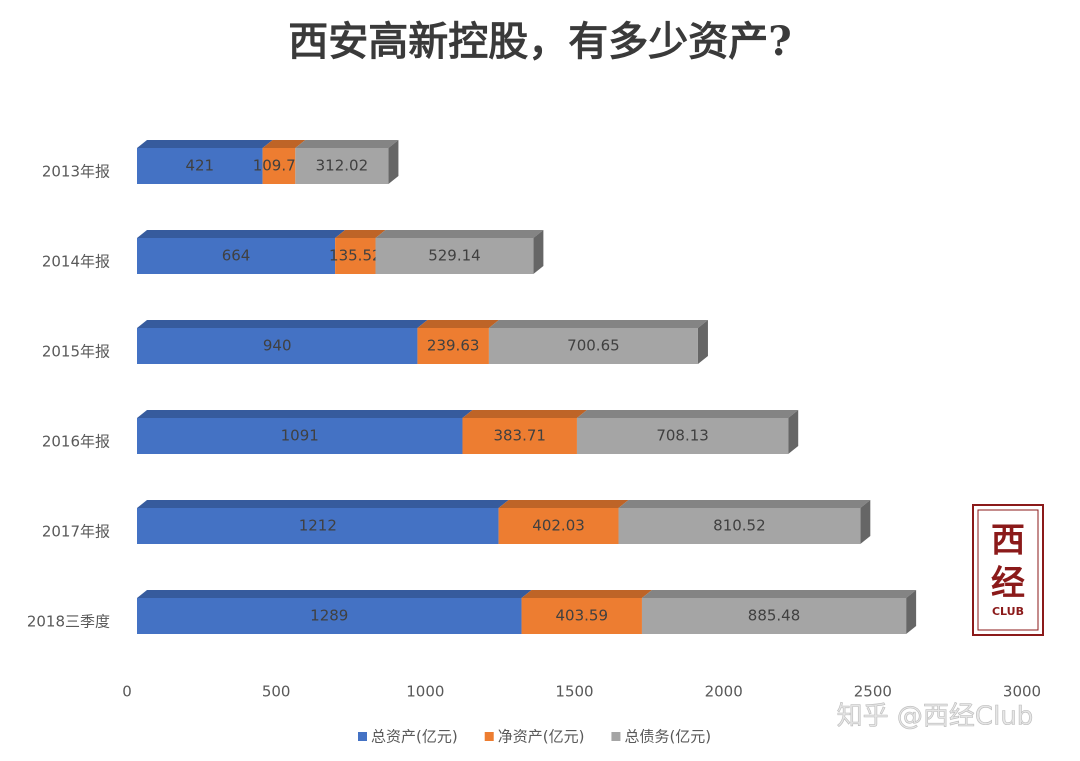  I want to click on data-label: 421, so click(199, 166).